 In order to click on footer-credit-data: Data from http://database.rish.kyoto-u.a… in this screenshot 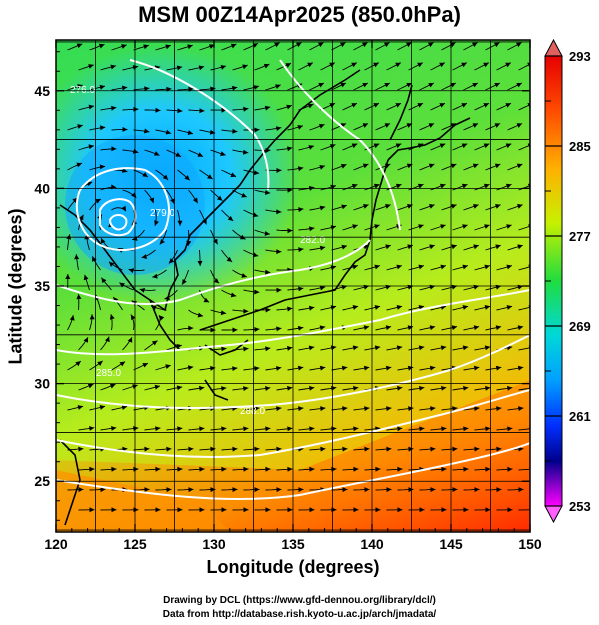, I will do `click(299, 614)`.